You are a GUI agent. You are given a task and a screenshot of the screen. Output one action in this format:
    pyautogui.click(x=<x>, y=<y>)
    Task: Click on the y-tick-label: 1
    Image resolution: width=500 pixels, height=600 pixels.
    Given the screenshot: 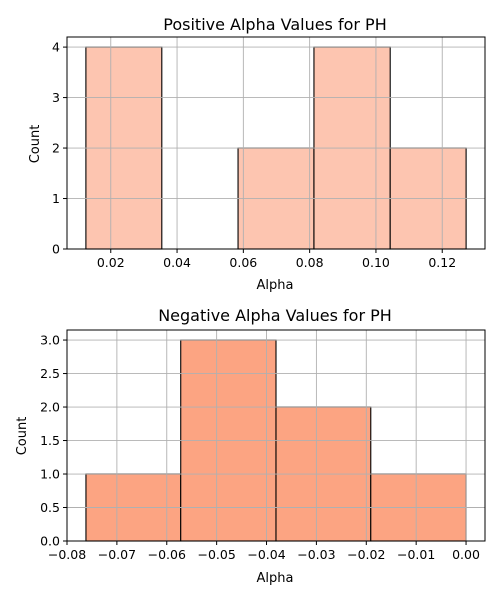 What is the action you would take?
    pyautogui.click(x=56, y=198)
    